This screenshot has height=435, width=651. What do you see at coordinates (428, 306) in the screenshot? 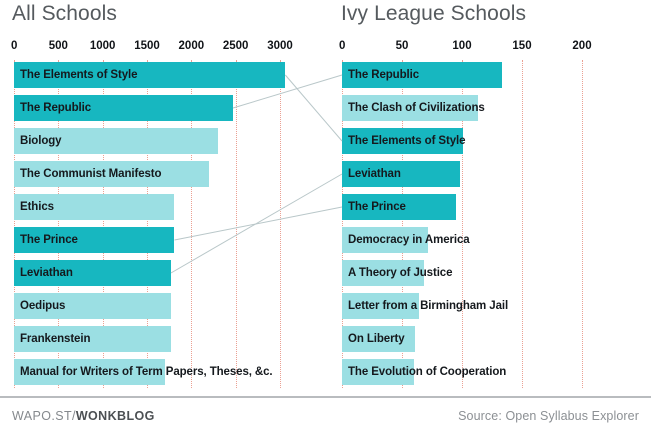
I see `bar-label: Letter from a Birmingham Jail` at bounding box center [428, 306].